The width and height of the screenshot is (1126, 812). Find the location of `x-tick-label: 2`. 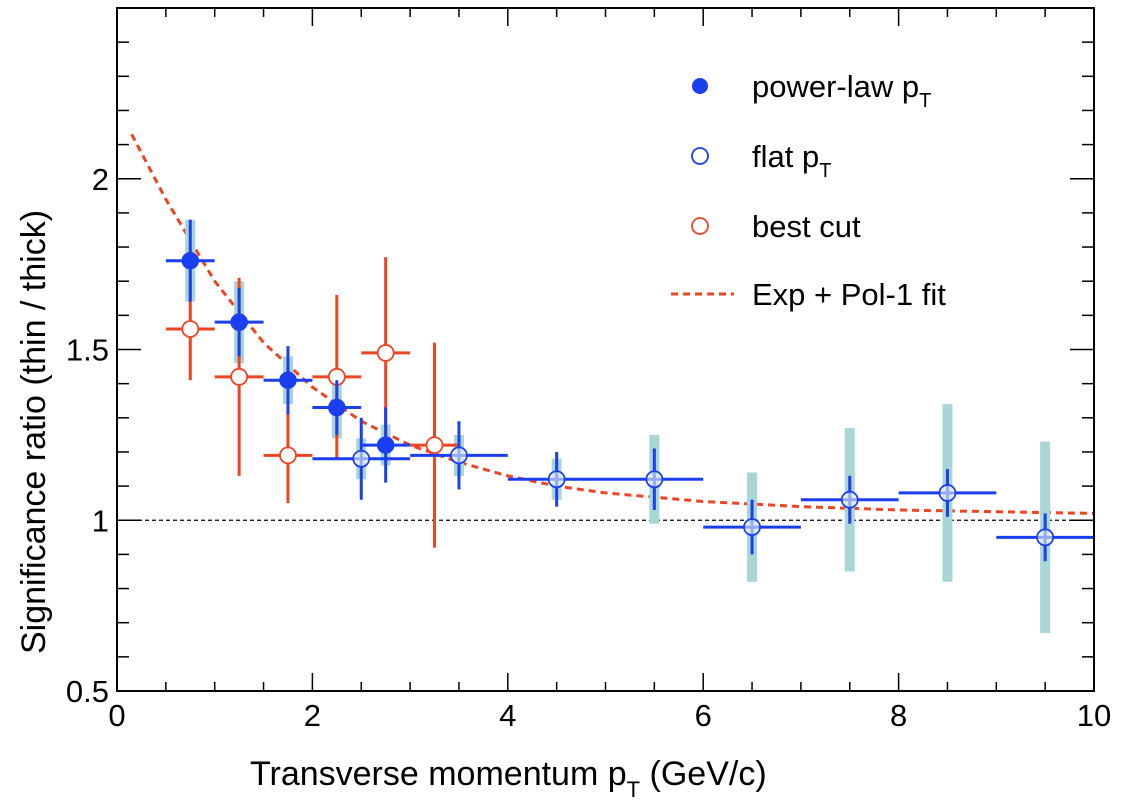

x-tick-label: 2 is located at coordinates (312, 715).